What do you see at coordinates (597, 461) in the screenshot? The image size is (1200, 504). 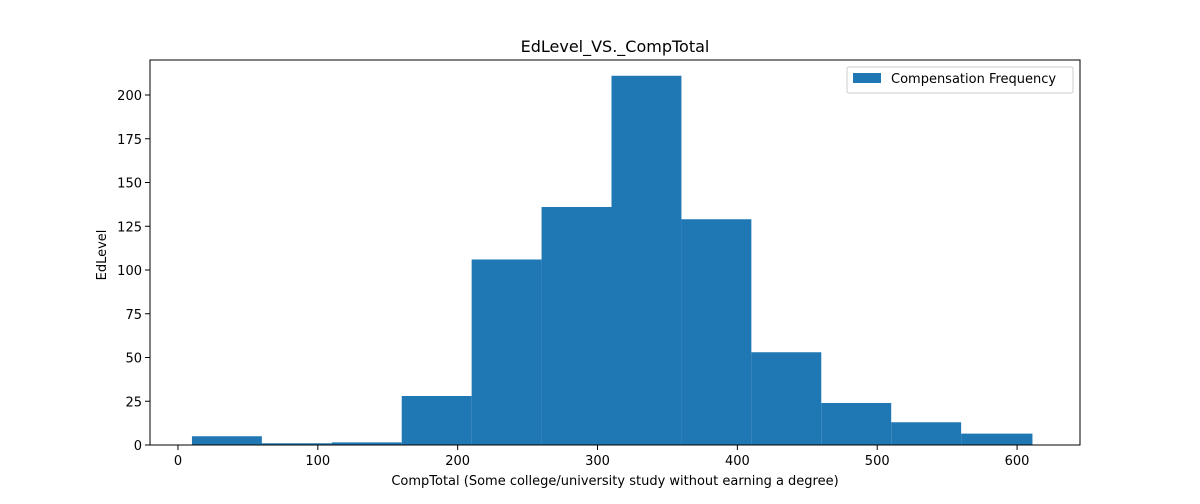 I see `x-tick-label: 300` at bounding box center [597, 461].